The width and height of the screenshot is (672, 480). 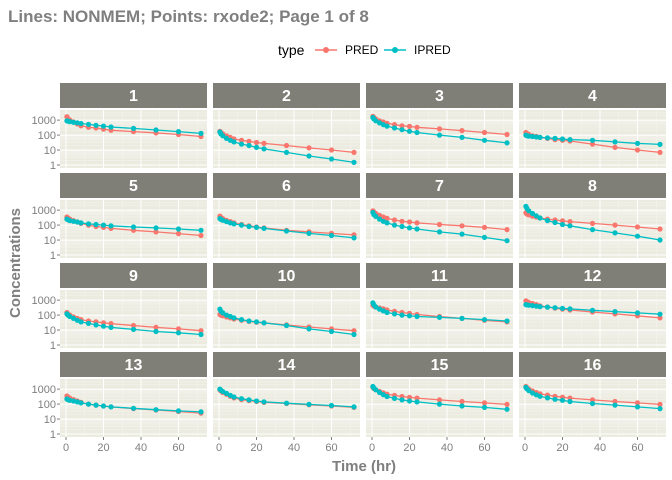 I want to click on strip-label-7: 7, so click(x=439, y=186).